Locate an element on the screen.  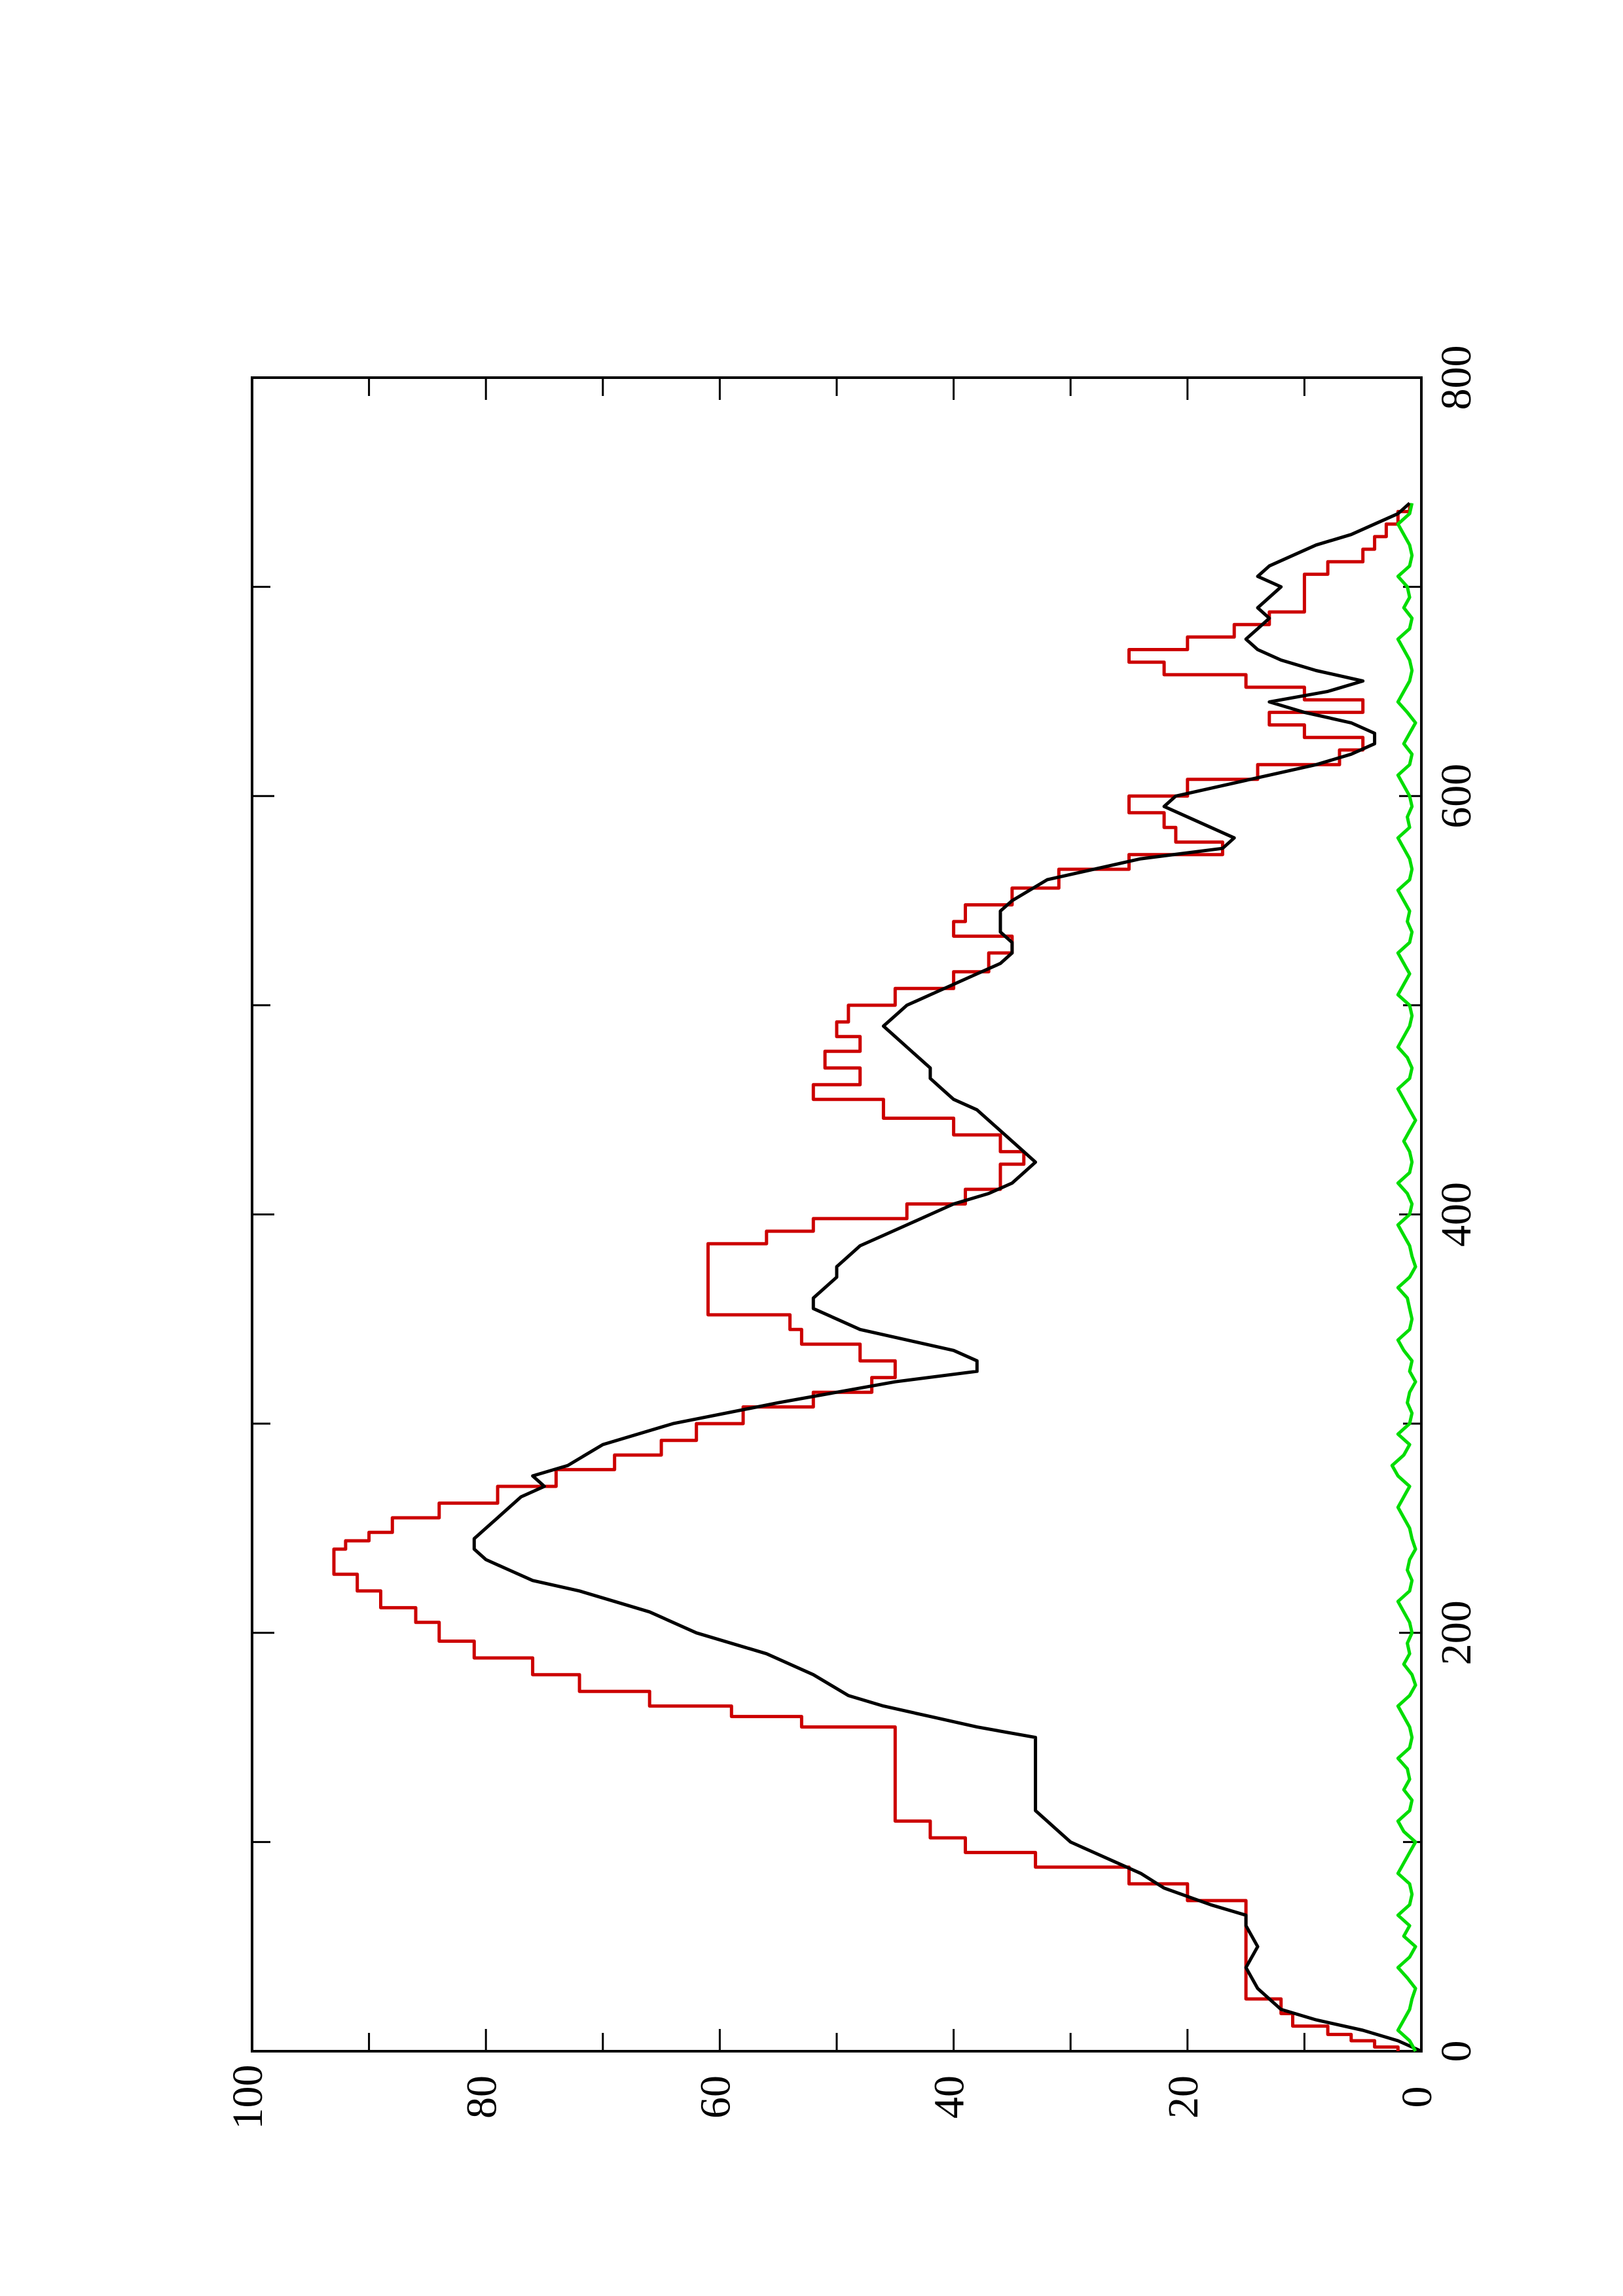
x-tick-label: 0 is located at coordinates (1456, 2051).